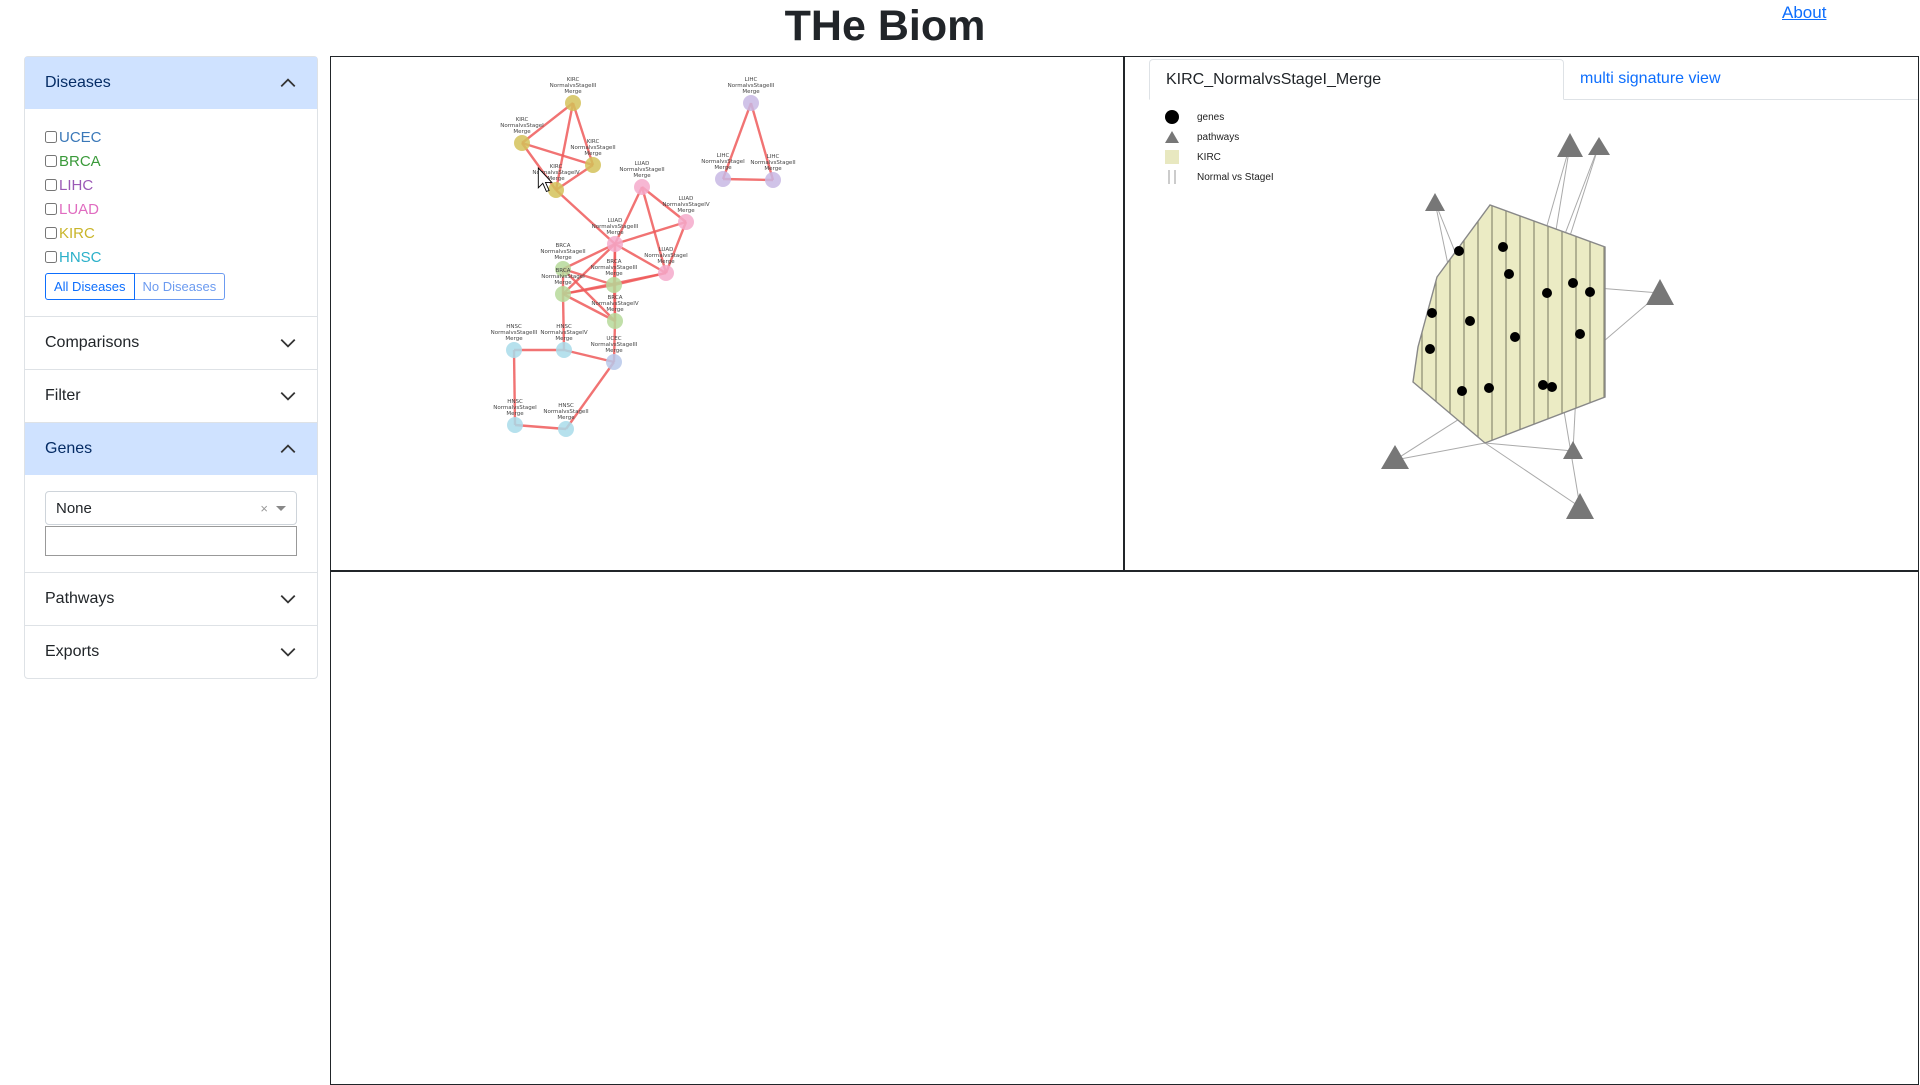 This screenshot has height=1085, width=1920. Describe the element at coordinates (171, 137) in the screenshot. I see `disease-item-ucec: UCEC` at that location.